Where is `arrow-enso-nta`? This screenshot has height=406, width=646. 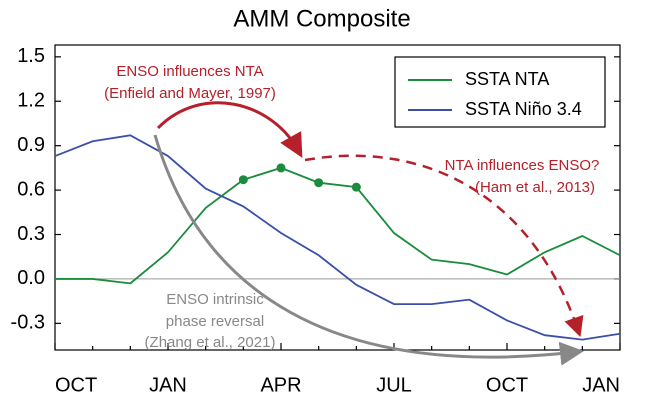
arrow-enso-nta is located at coordinates (229, 129).